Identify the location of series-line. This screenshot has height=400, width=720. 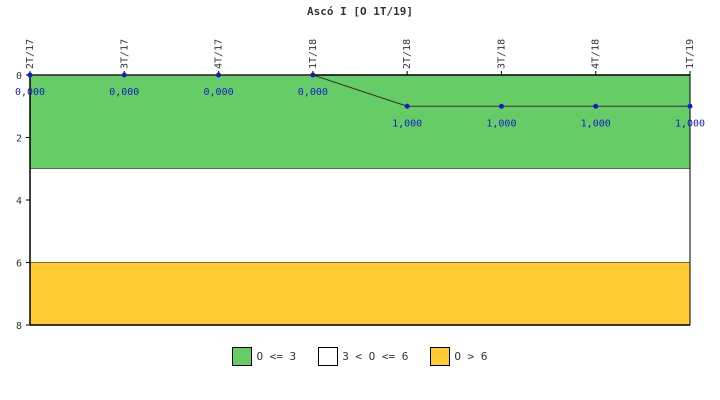
(360, 90).